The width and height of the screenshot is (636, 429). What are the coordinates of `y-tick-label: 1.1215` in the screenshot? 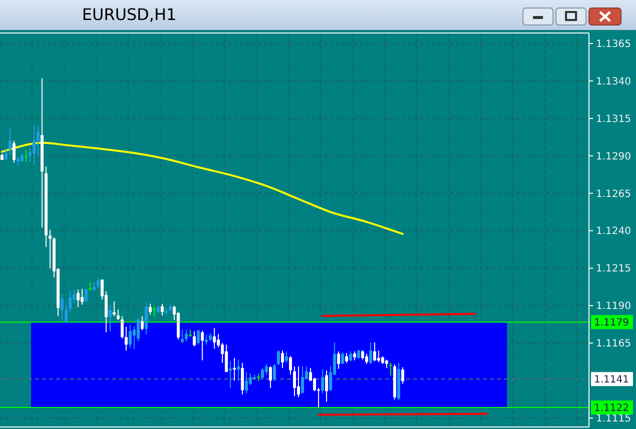 It's located at (613, 269).